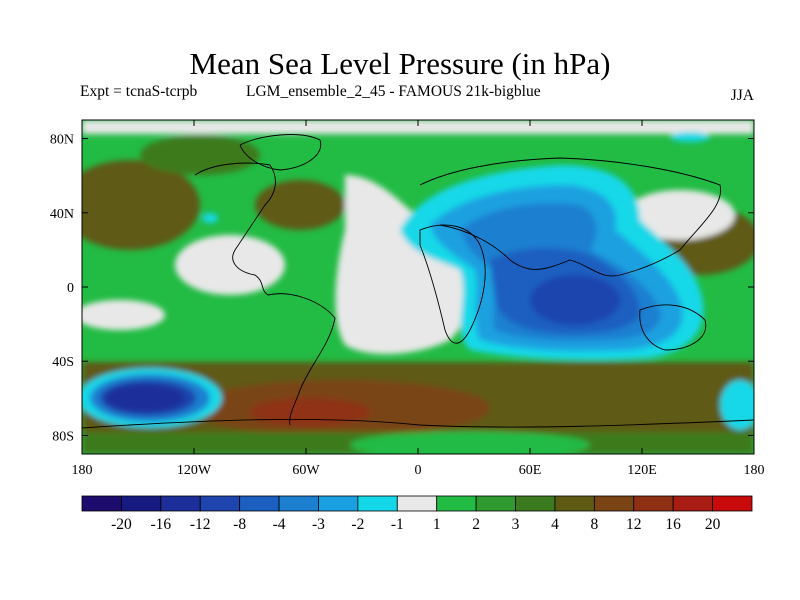 The image size is (800, 600). What do you see at coordinates (642, 470) in the screenshot?
I see `x-tick-label: 120E` at bounding box center [642, 470].